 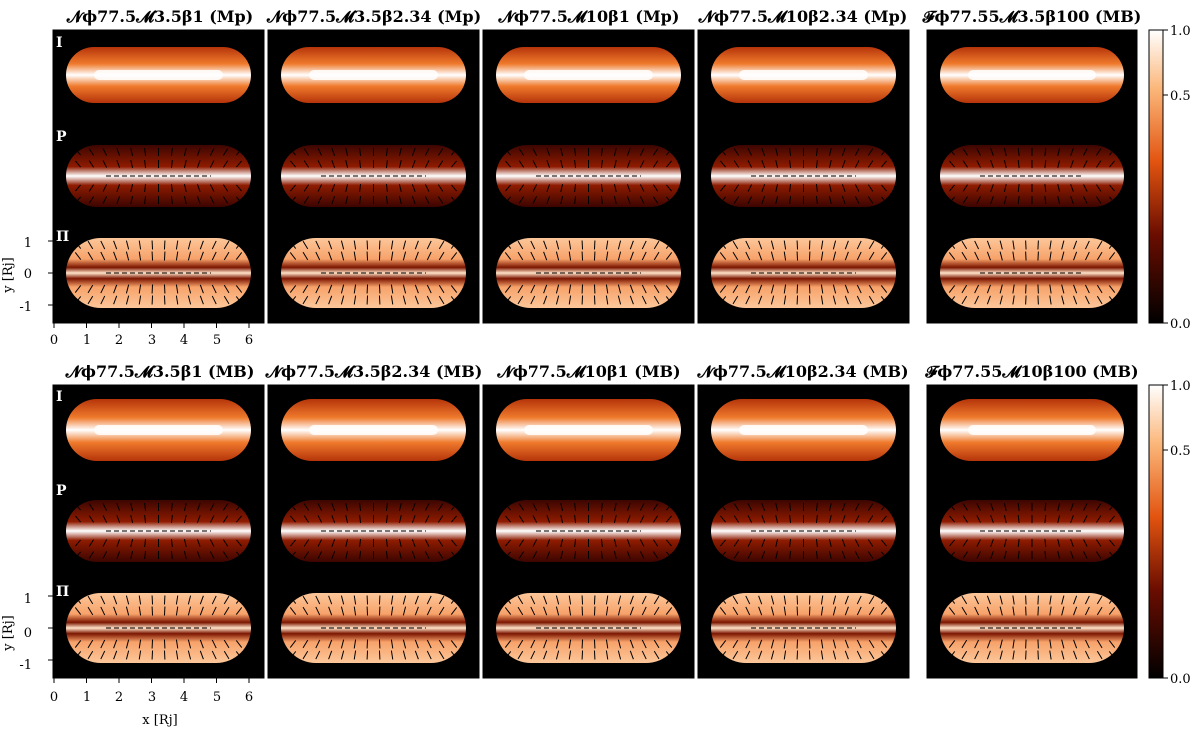 I want to click on polarized-vectors-r1-p2, so click(x=373, y=176).